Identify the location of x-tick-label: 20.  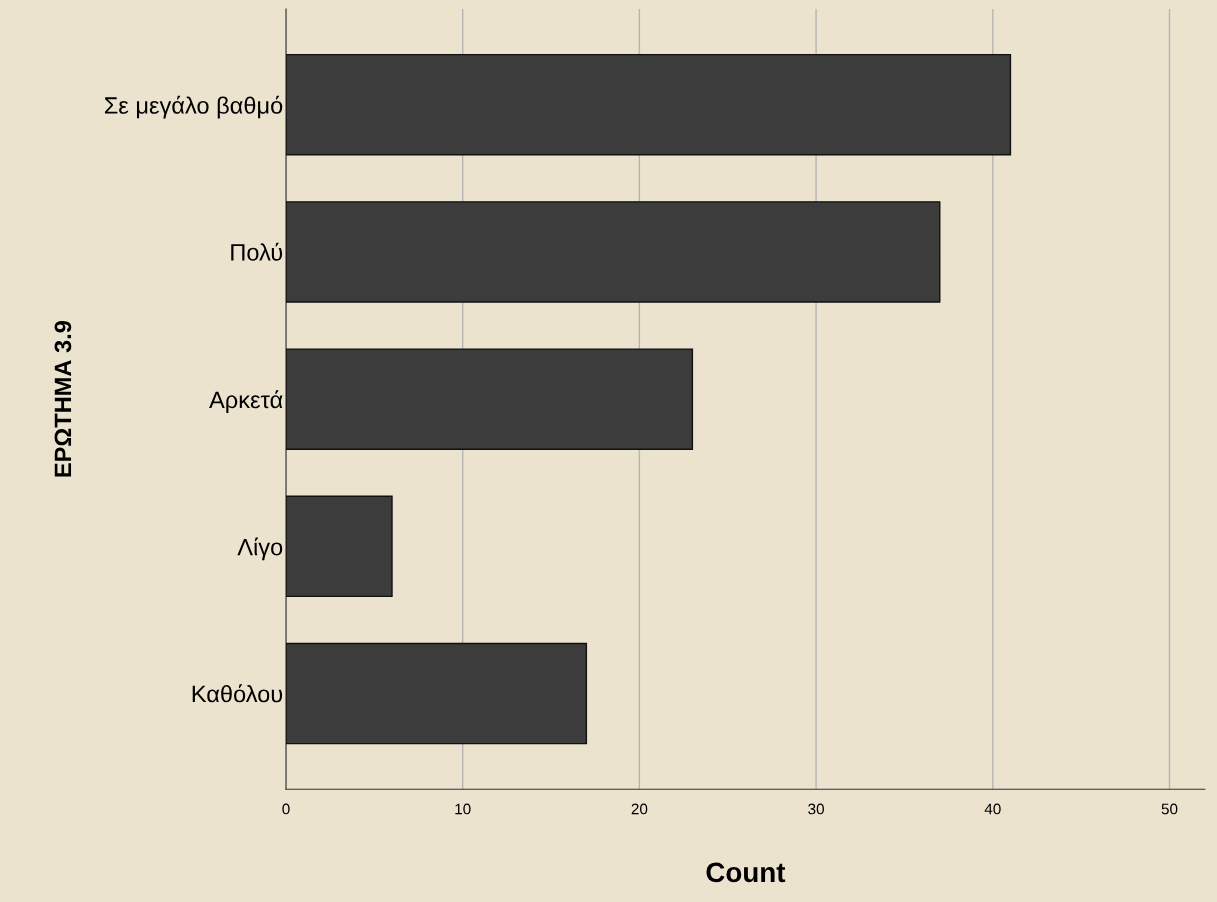
(639, 809).